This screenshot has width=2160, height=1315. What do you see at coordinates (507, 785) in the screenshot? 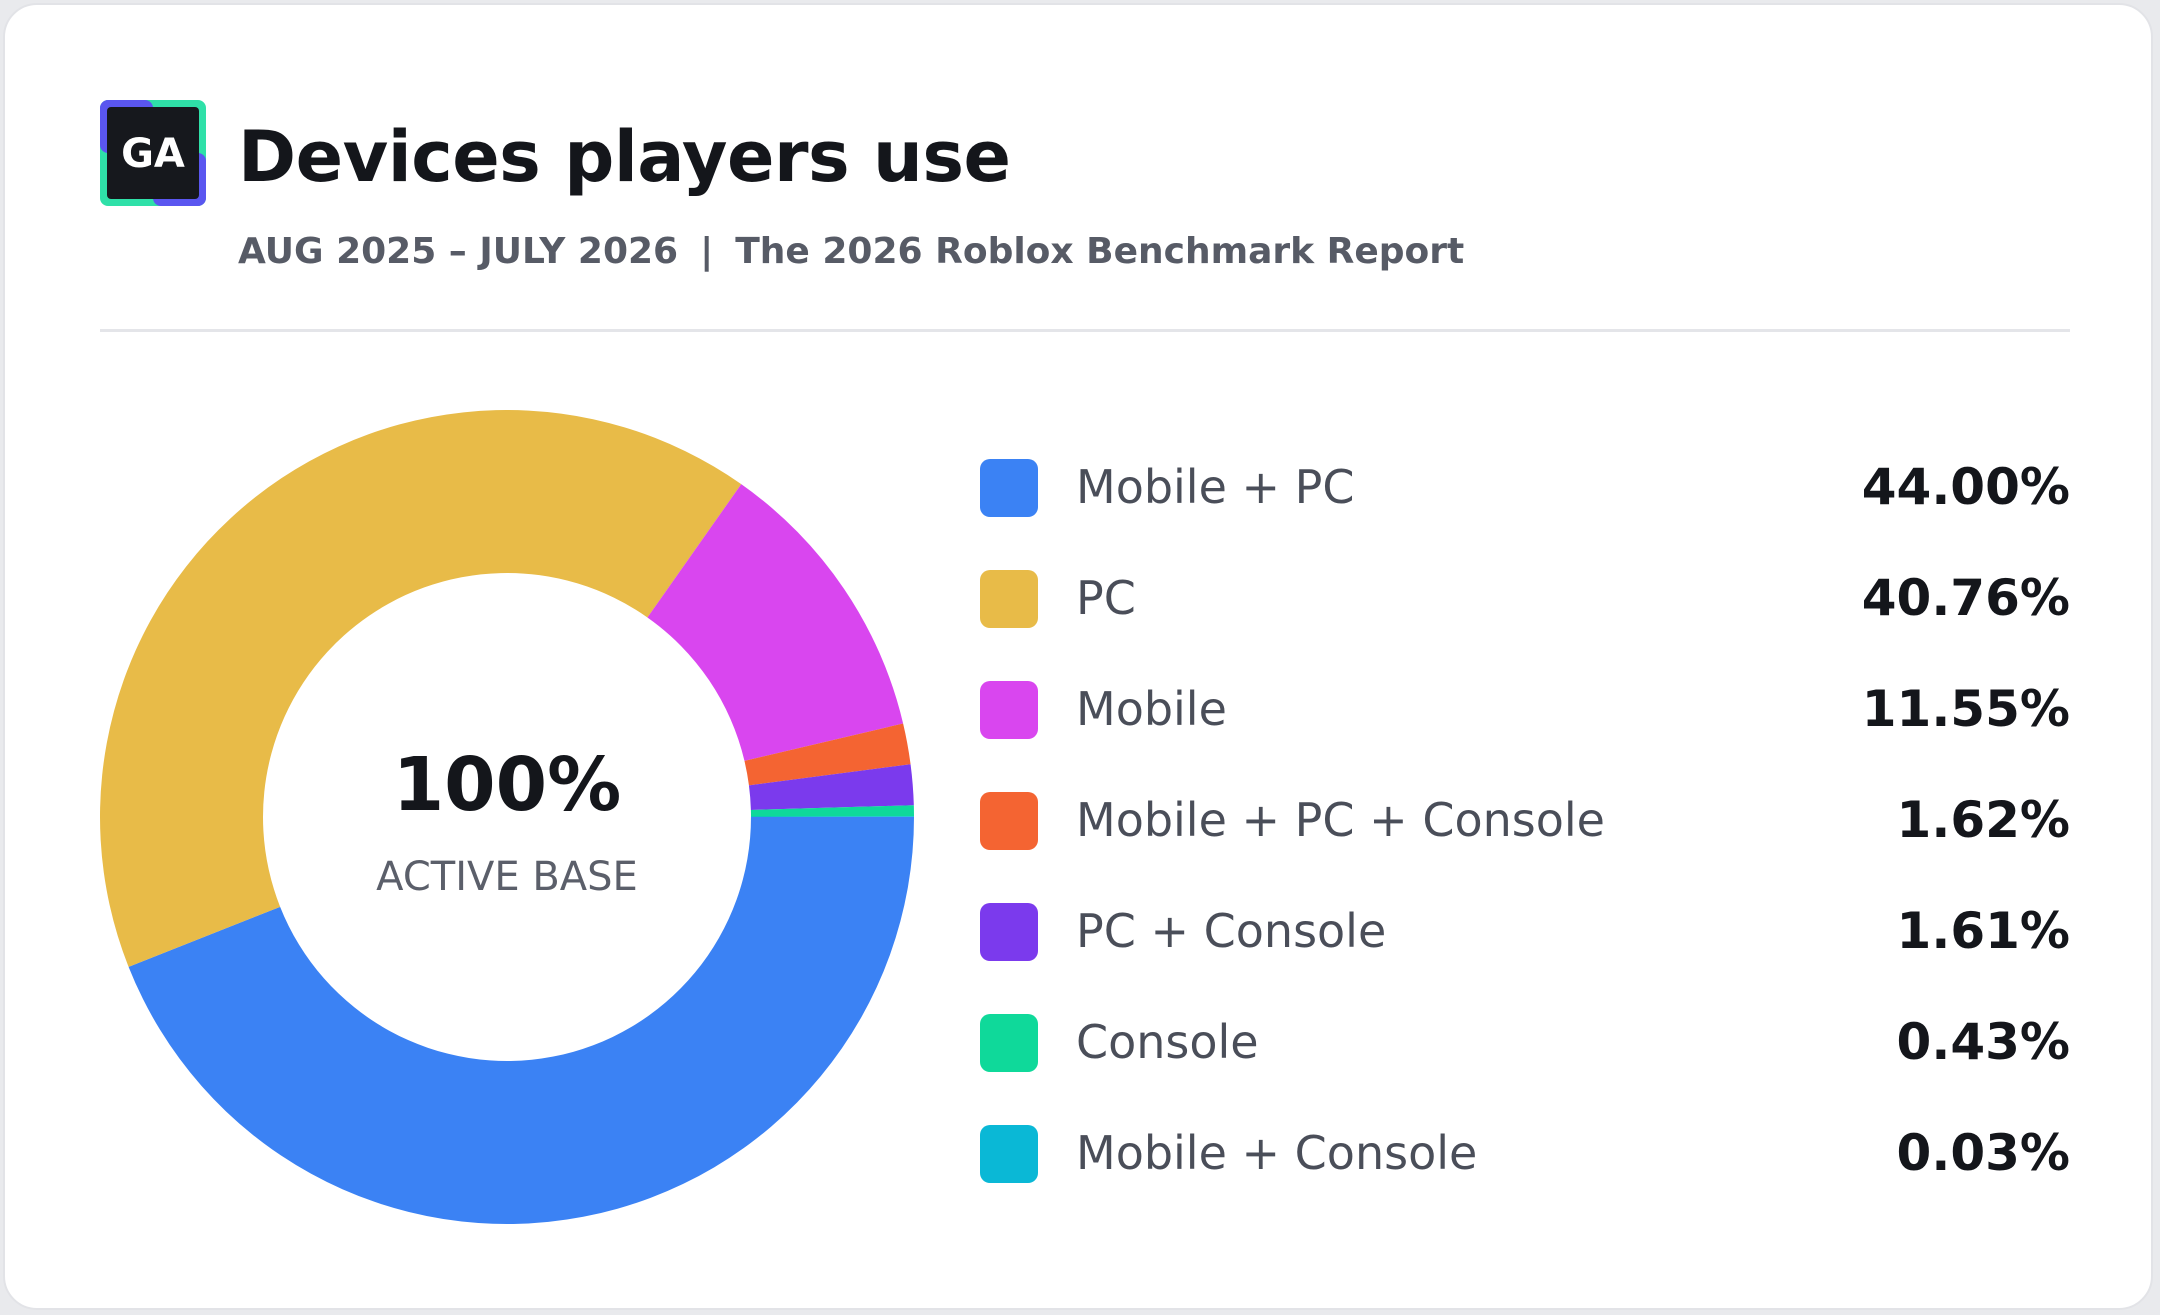
I see `donut-center-value: 100%` at bounding box center [507, 785].